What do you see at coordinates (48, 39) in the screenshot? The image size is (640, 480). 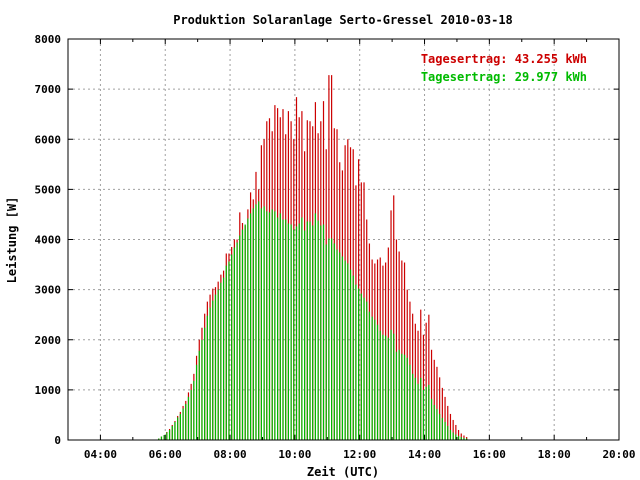 I see `y-tick-label: 8000` at bounding box center [48, 39].